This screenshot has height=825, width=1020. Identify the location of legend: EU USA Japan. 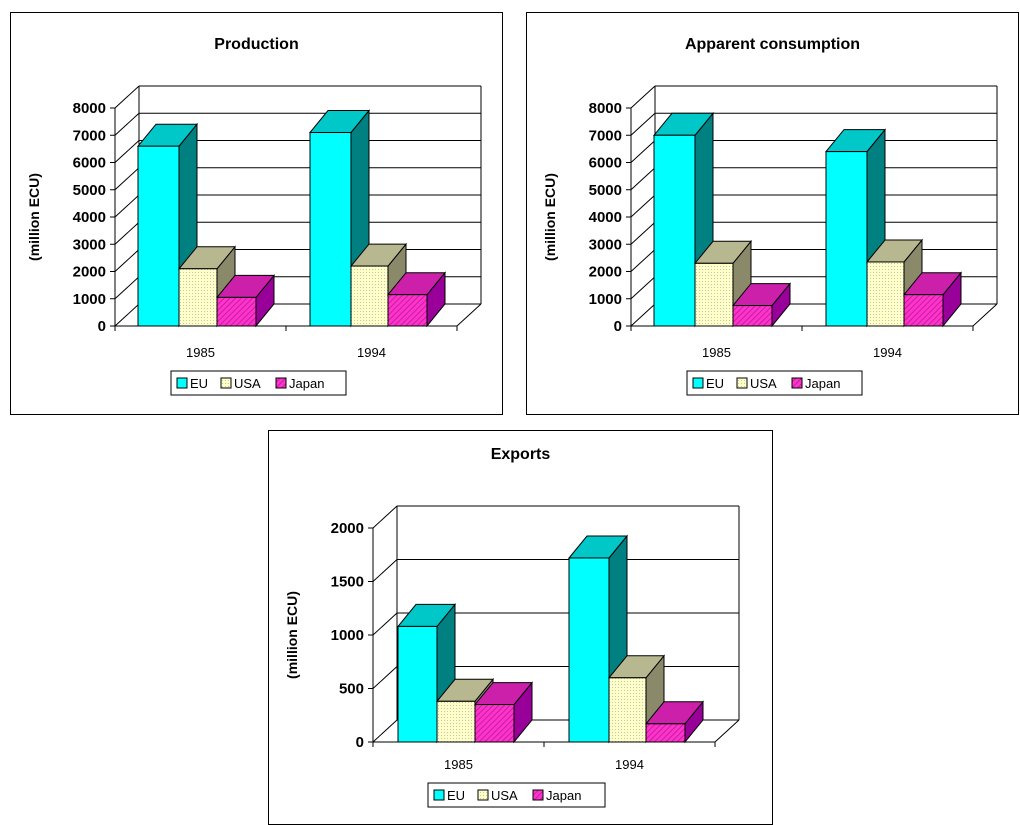
(258, 383).